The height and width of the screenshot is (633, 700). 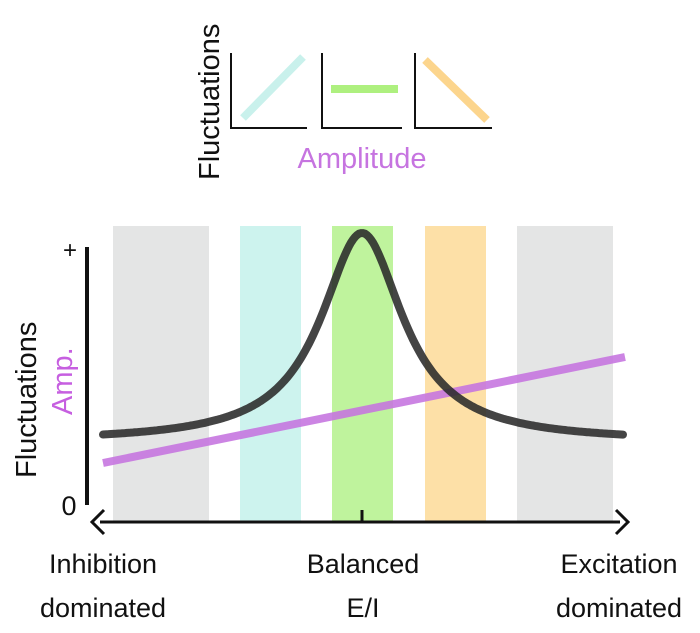 I want to click on x-axis-right-arrow, so click(x=622, y=522).